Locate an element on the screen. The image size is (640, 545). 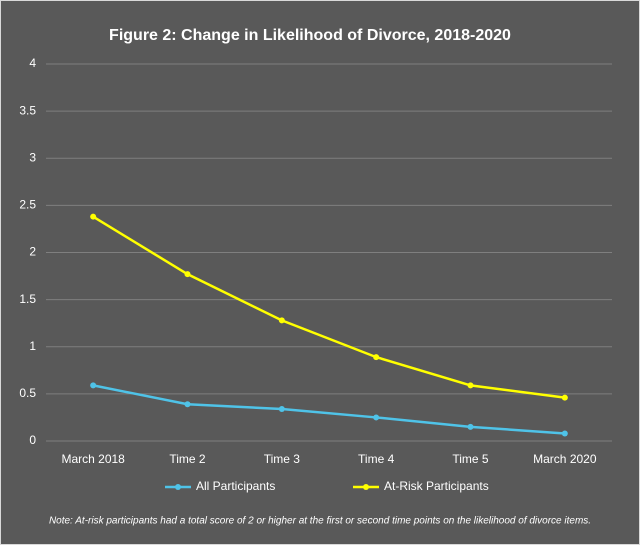
x-tick-label: Time 5 is located at coordinates (470, 459).